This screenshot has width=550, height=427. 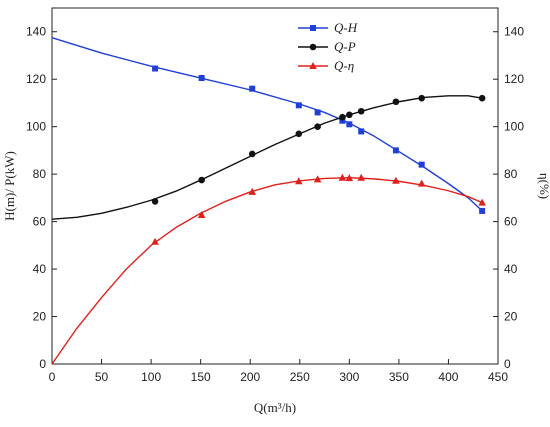 What do you see at coordinates (36, 127) in the screenshot?
I see `y-left-tick-label: 100` at bounding box center [36, 127].